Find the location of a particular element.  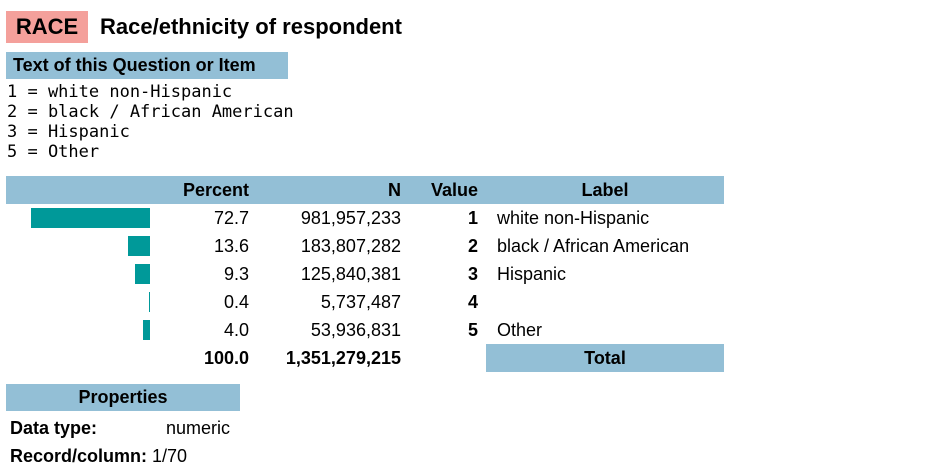

properties-heading: Properties is located at coordinates (123, 397).